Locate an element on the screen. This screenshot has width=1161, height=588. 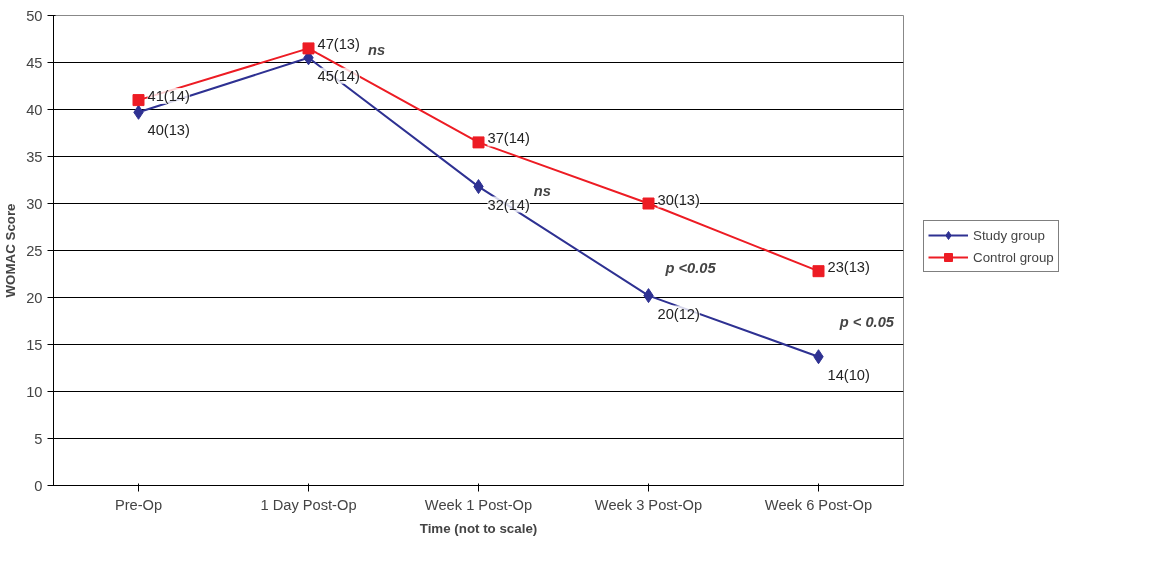
x-axis-title: Time (not to scale) is located at coordinates (478, 528).